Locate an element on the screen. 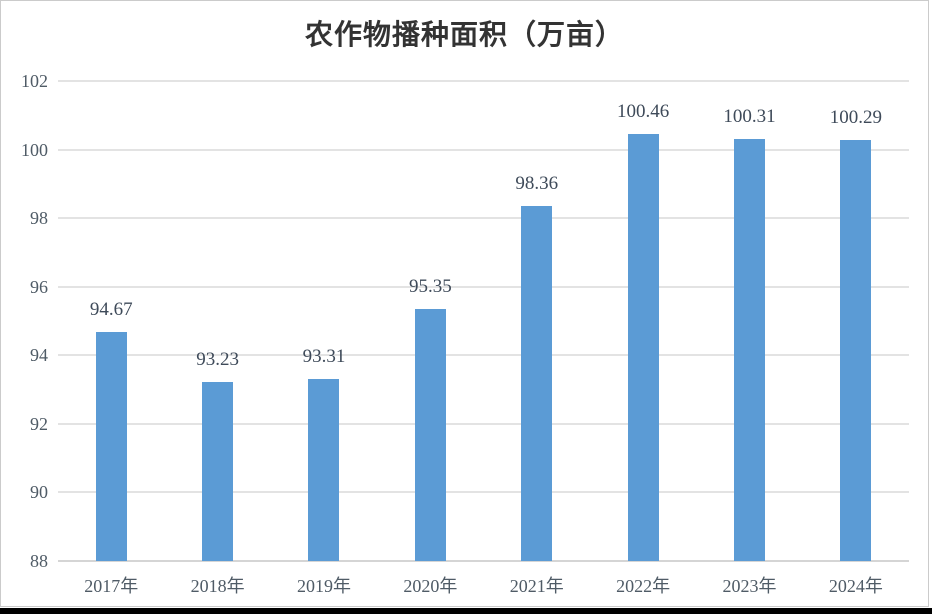 Image resolution: width=932 pixels, height=614 pixels. bottom-black-bar is located at coordinates (466, 611).